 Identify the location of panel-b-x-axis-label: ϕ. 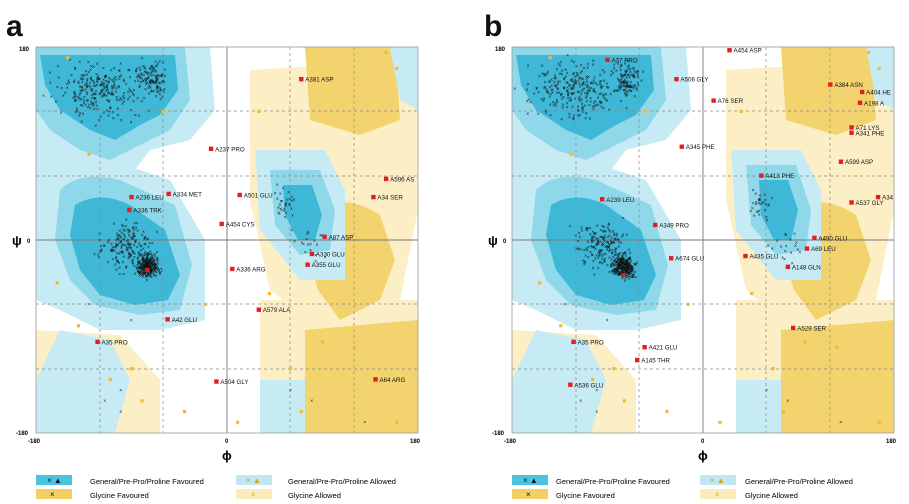
(703, 455).